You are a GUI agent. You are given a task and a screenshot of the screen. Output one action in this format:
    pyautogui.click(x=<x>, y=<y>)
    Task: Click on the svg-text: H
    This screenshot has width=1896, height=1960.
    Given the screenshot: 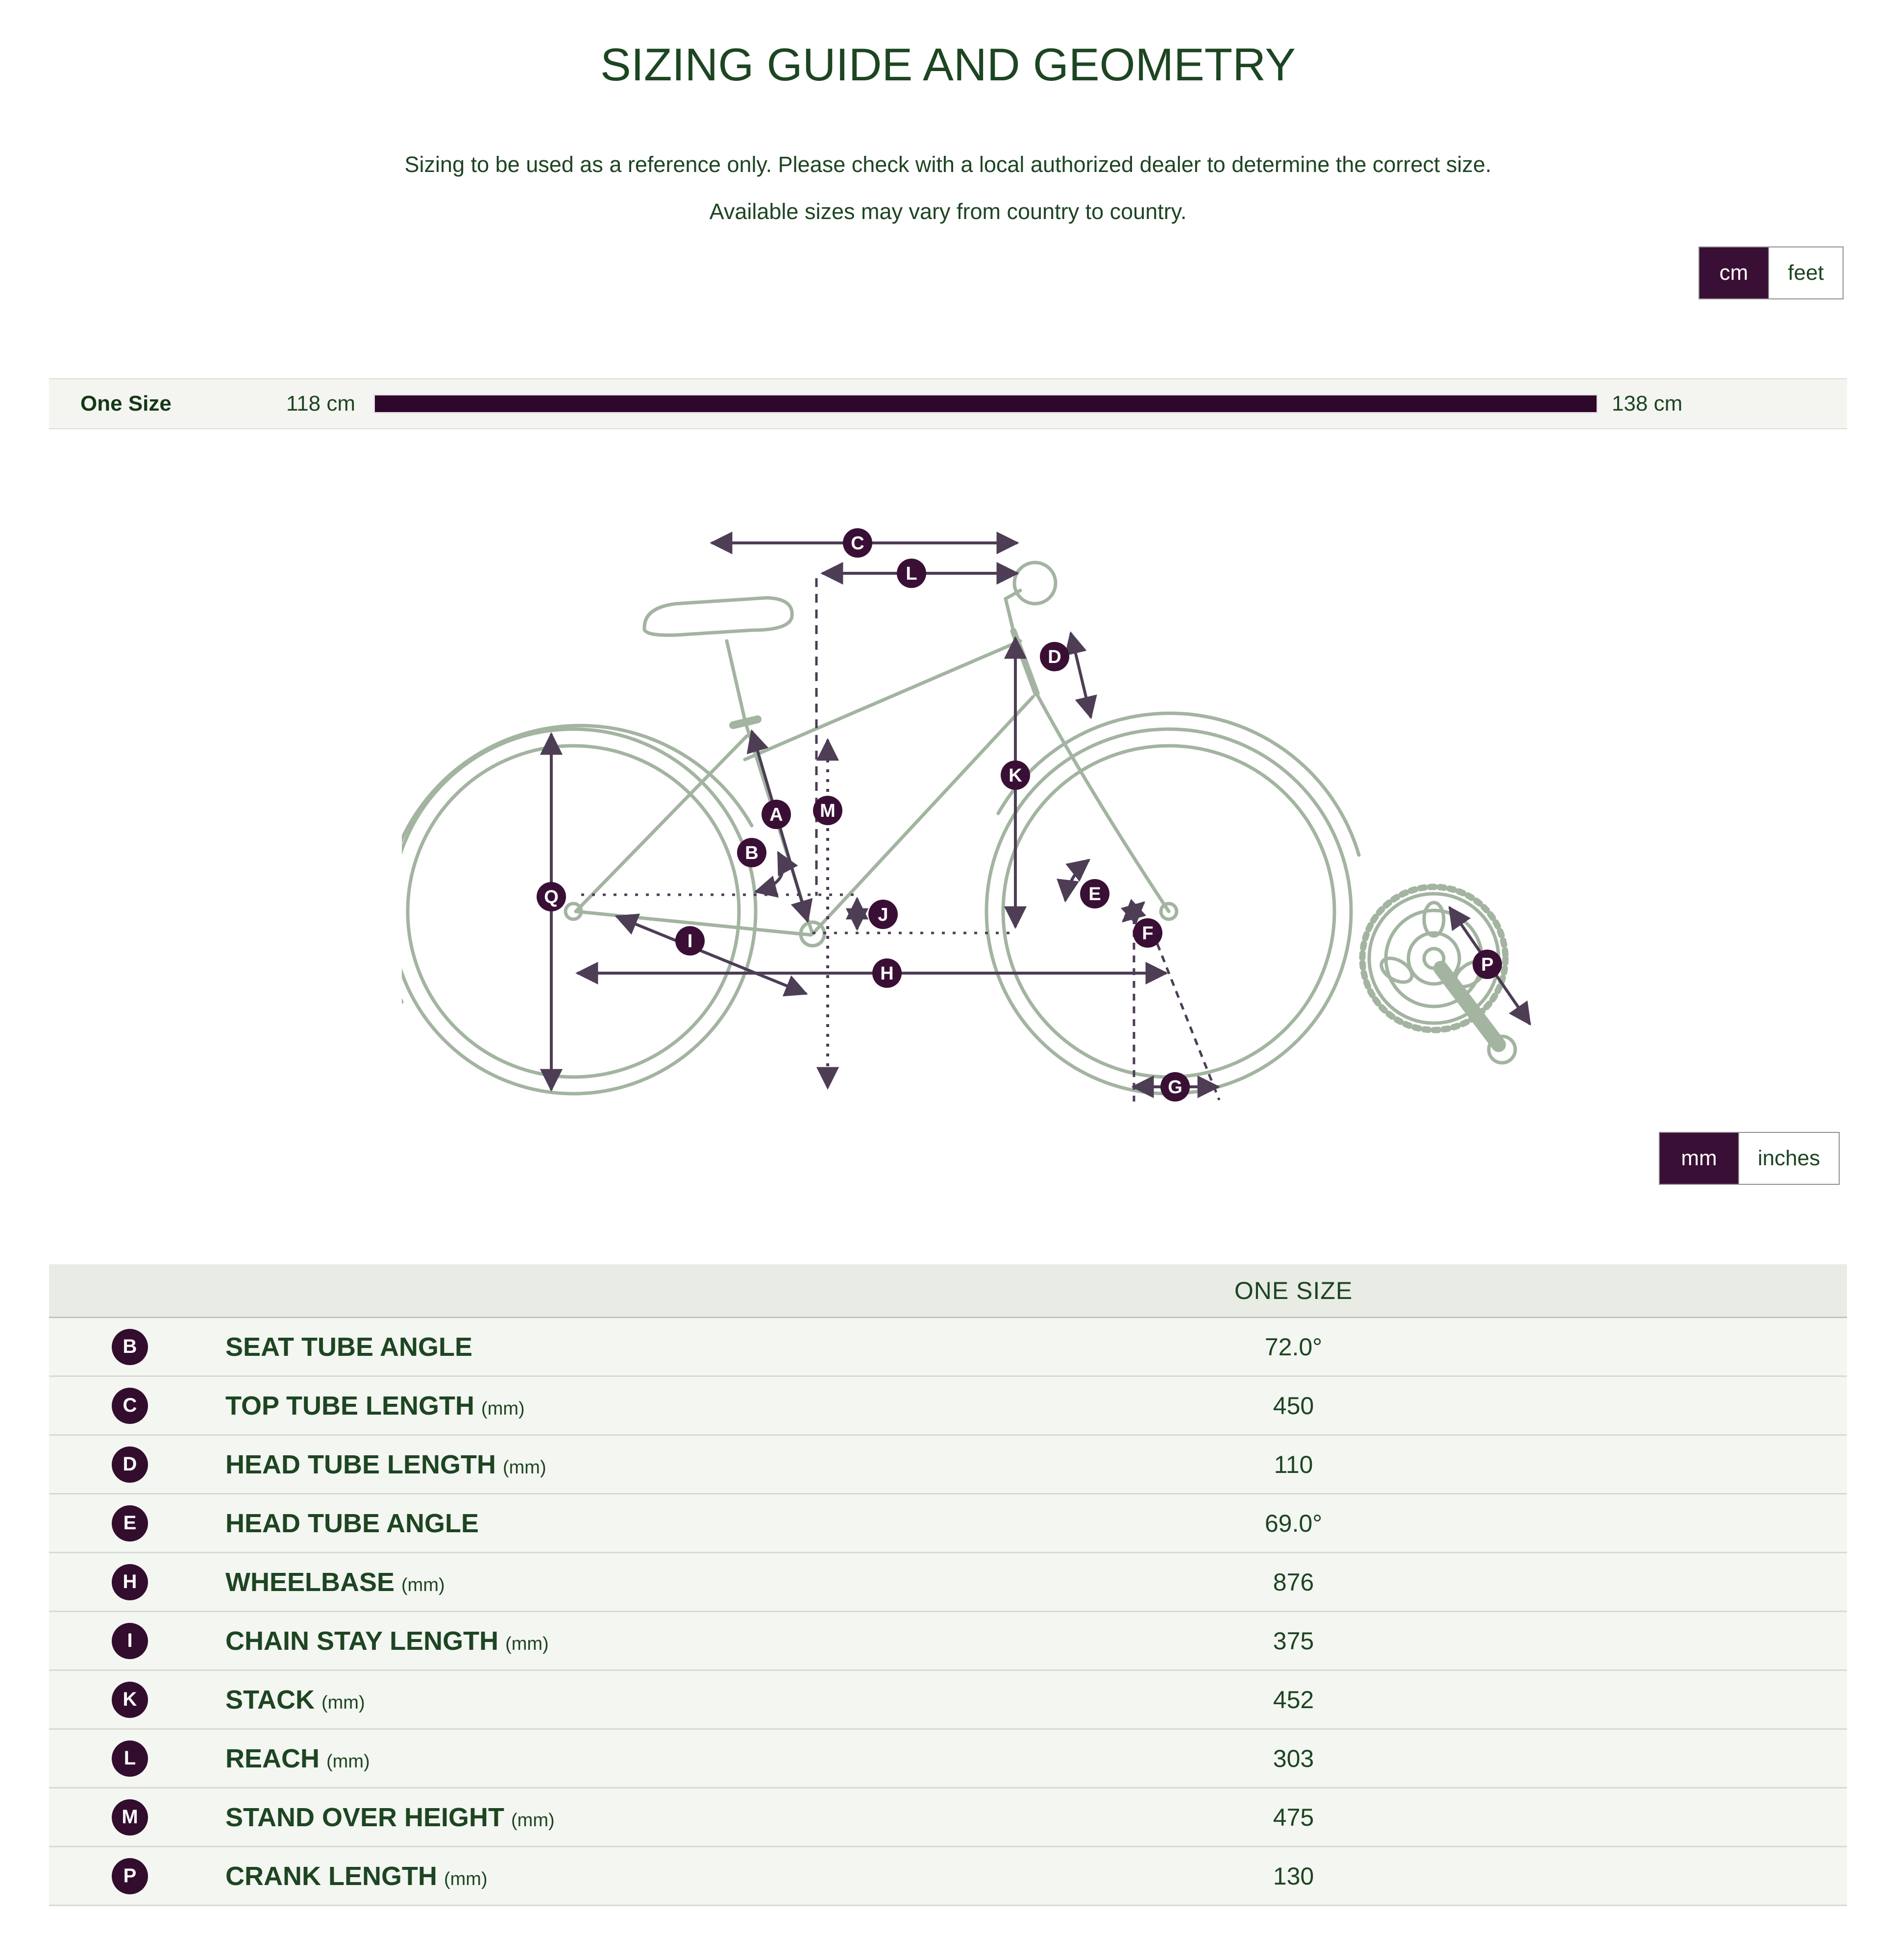 What is the action you would take?
    pyautogui.click(x=886, y=973)
    